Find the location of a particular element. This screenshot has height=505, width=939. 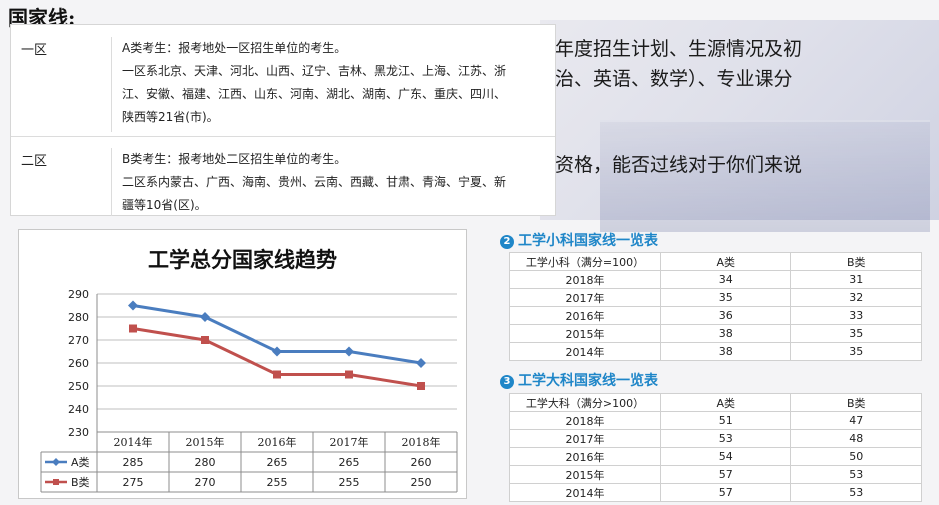

table-row: 2017年 53 48 is located at coordinates (715, 438).